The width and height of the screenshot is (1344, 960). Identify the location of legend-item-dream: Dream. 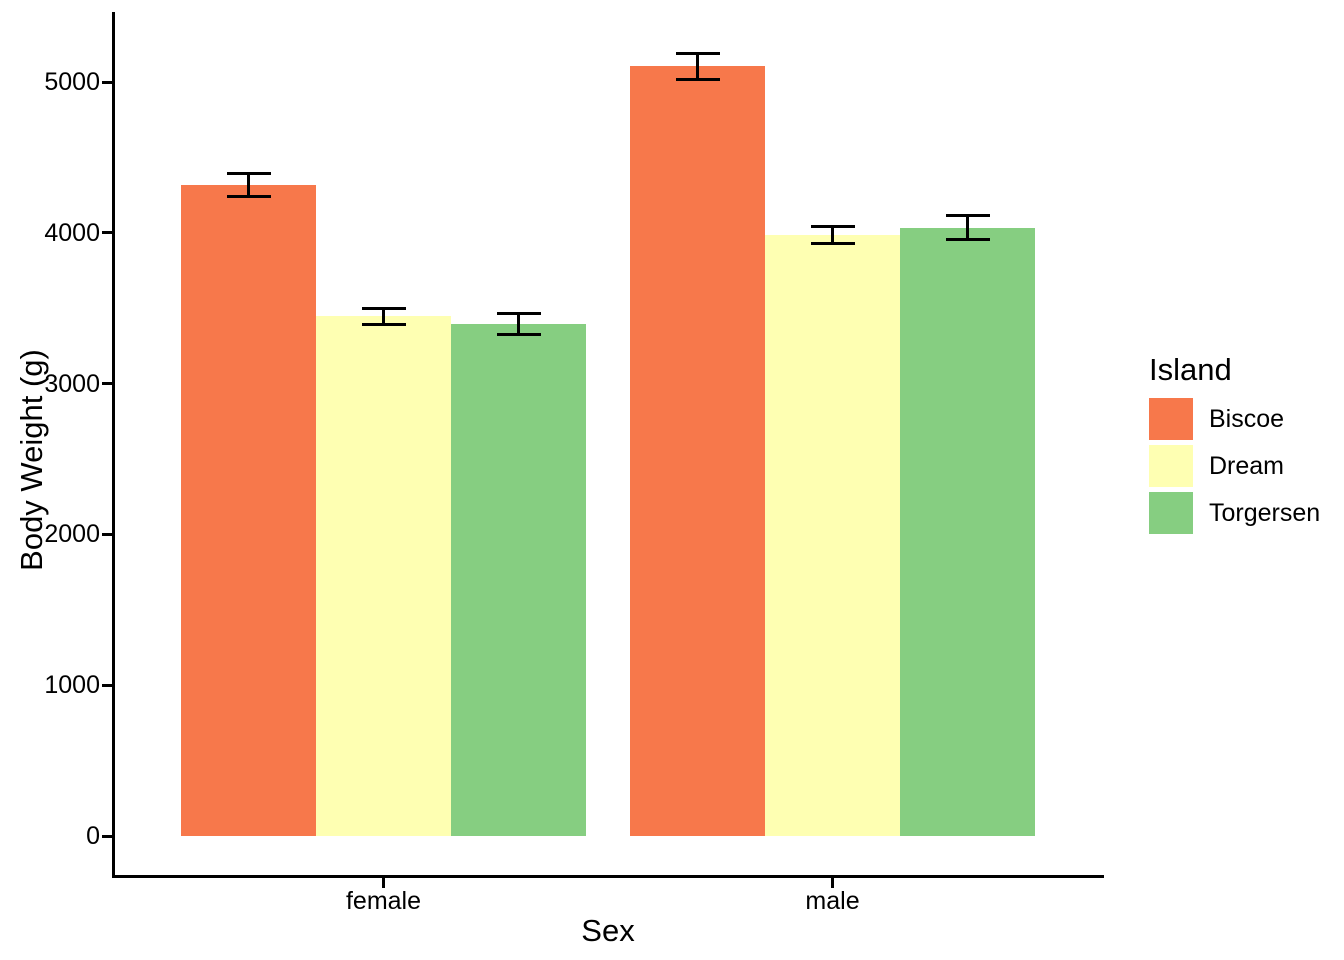
(1234, 466).